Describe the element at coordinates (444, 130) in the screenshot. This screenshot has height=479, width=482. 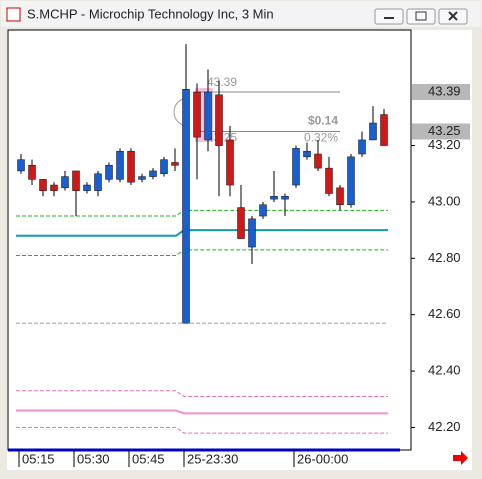
I see `price-marker-label: 43.25` at that location.